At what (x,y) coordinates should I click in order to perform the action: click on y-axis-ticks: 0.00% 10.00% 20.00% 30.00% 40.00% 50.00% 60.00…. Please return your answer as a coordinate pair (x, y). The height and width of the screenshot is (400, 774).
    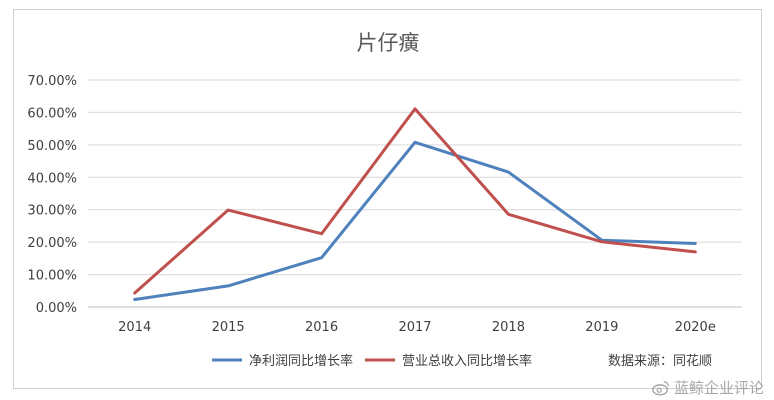
    Looking at the image, I should click on (52, 195).